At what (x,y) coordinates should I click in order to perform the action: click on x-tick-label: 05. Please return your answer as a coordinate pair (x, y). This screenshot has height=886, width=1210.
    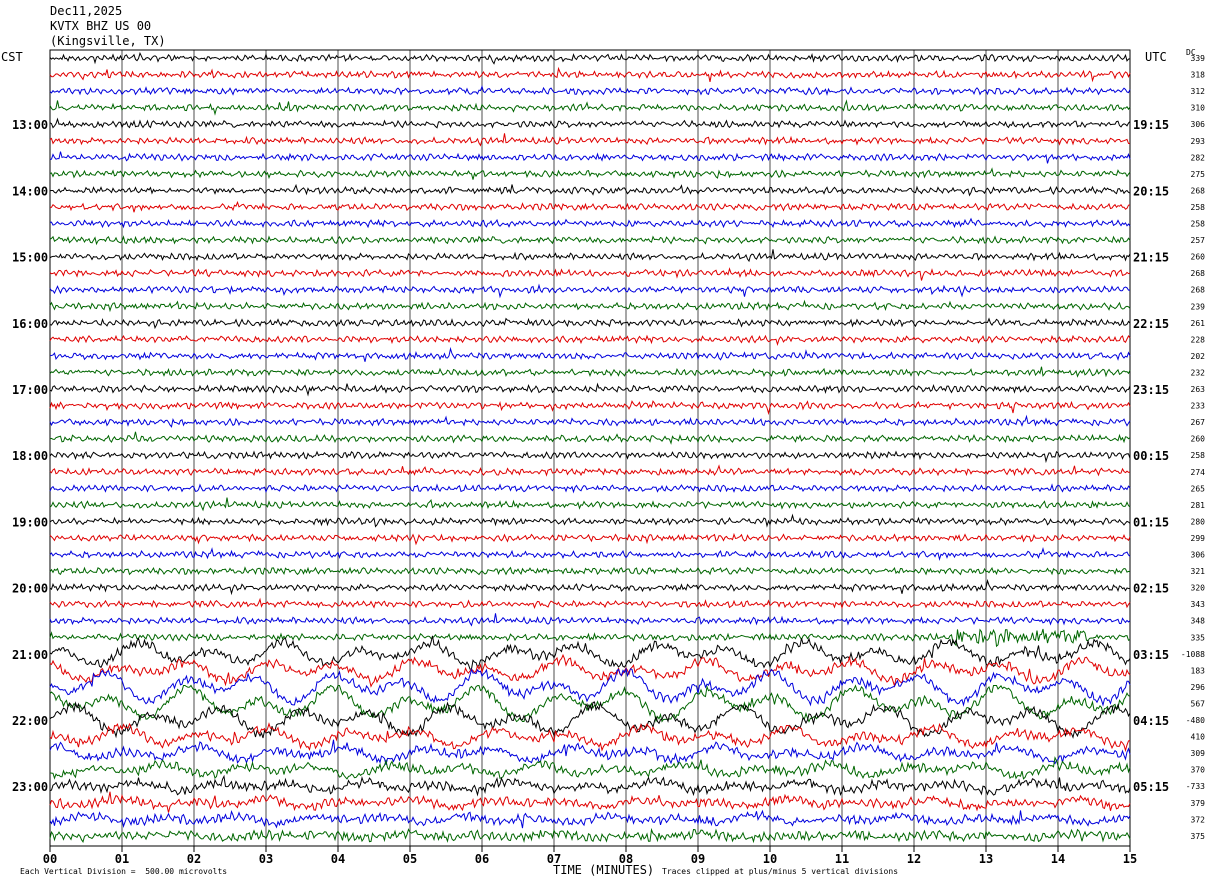
    Looking at the image, I should click on (410, 859).